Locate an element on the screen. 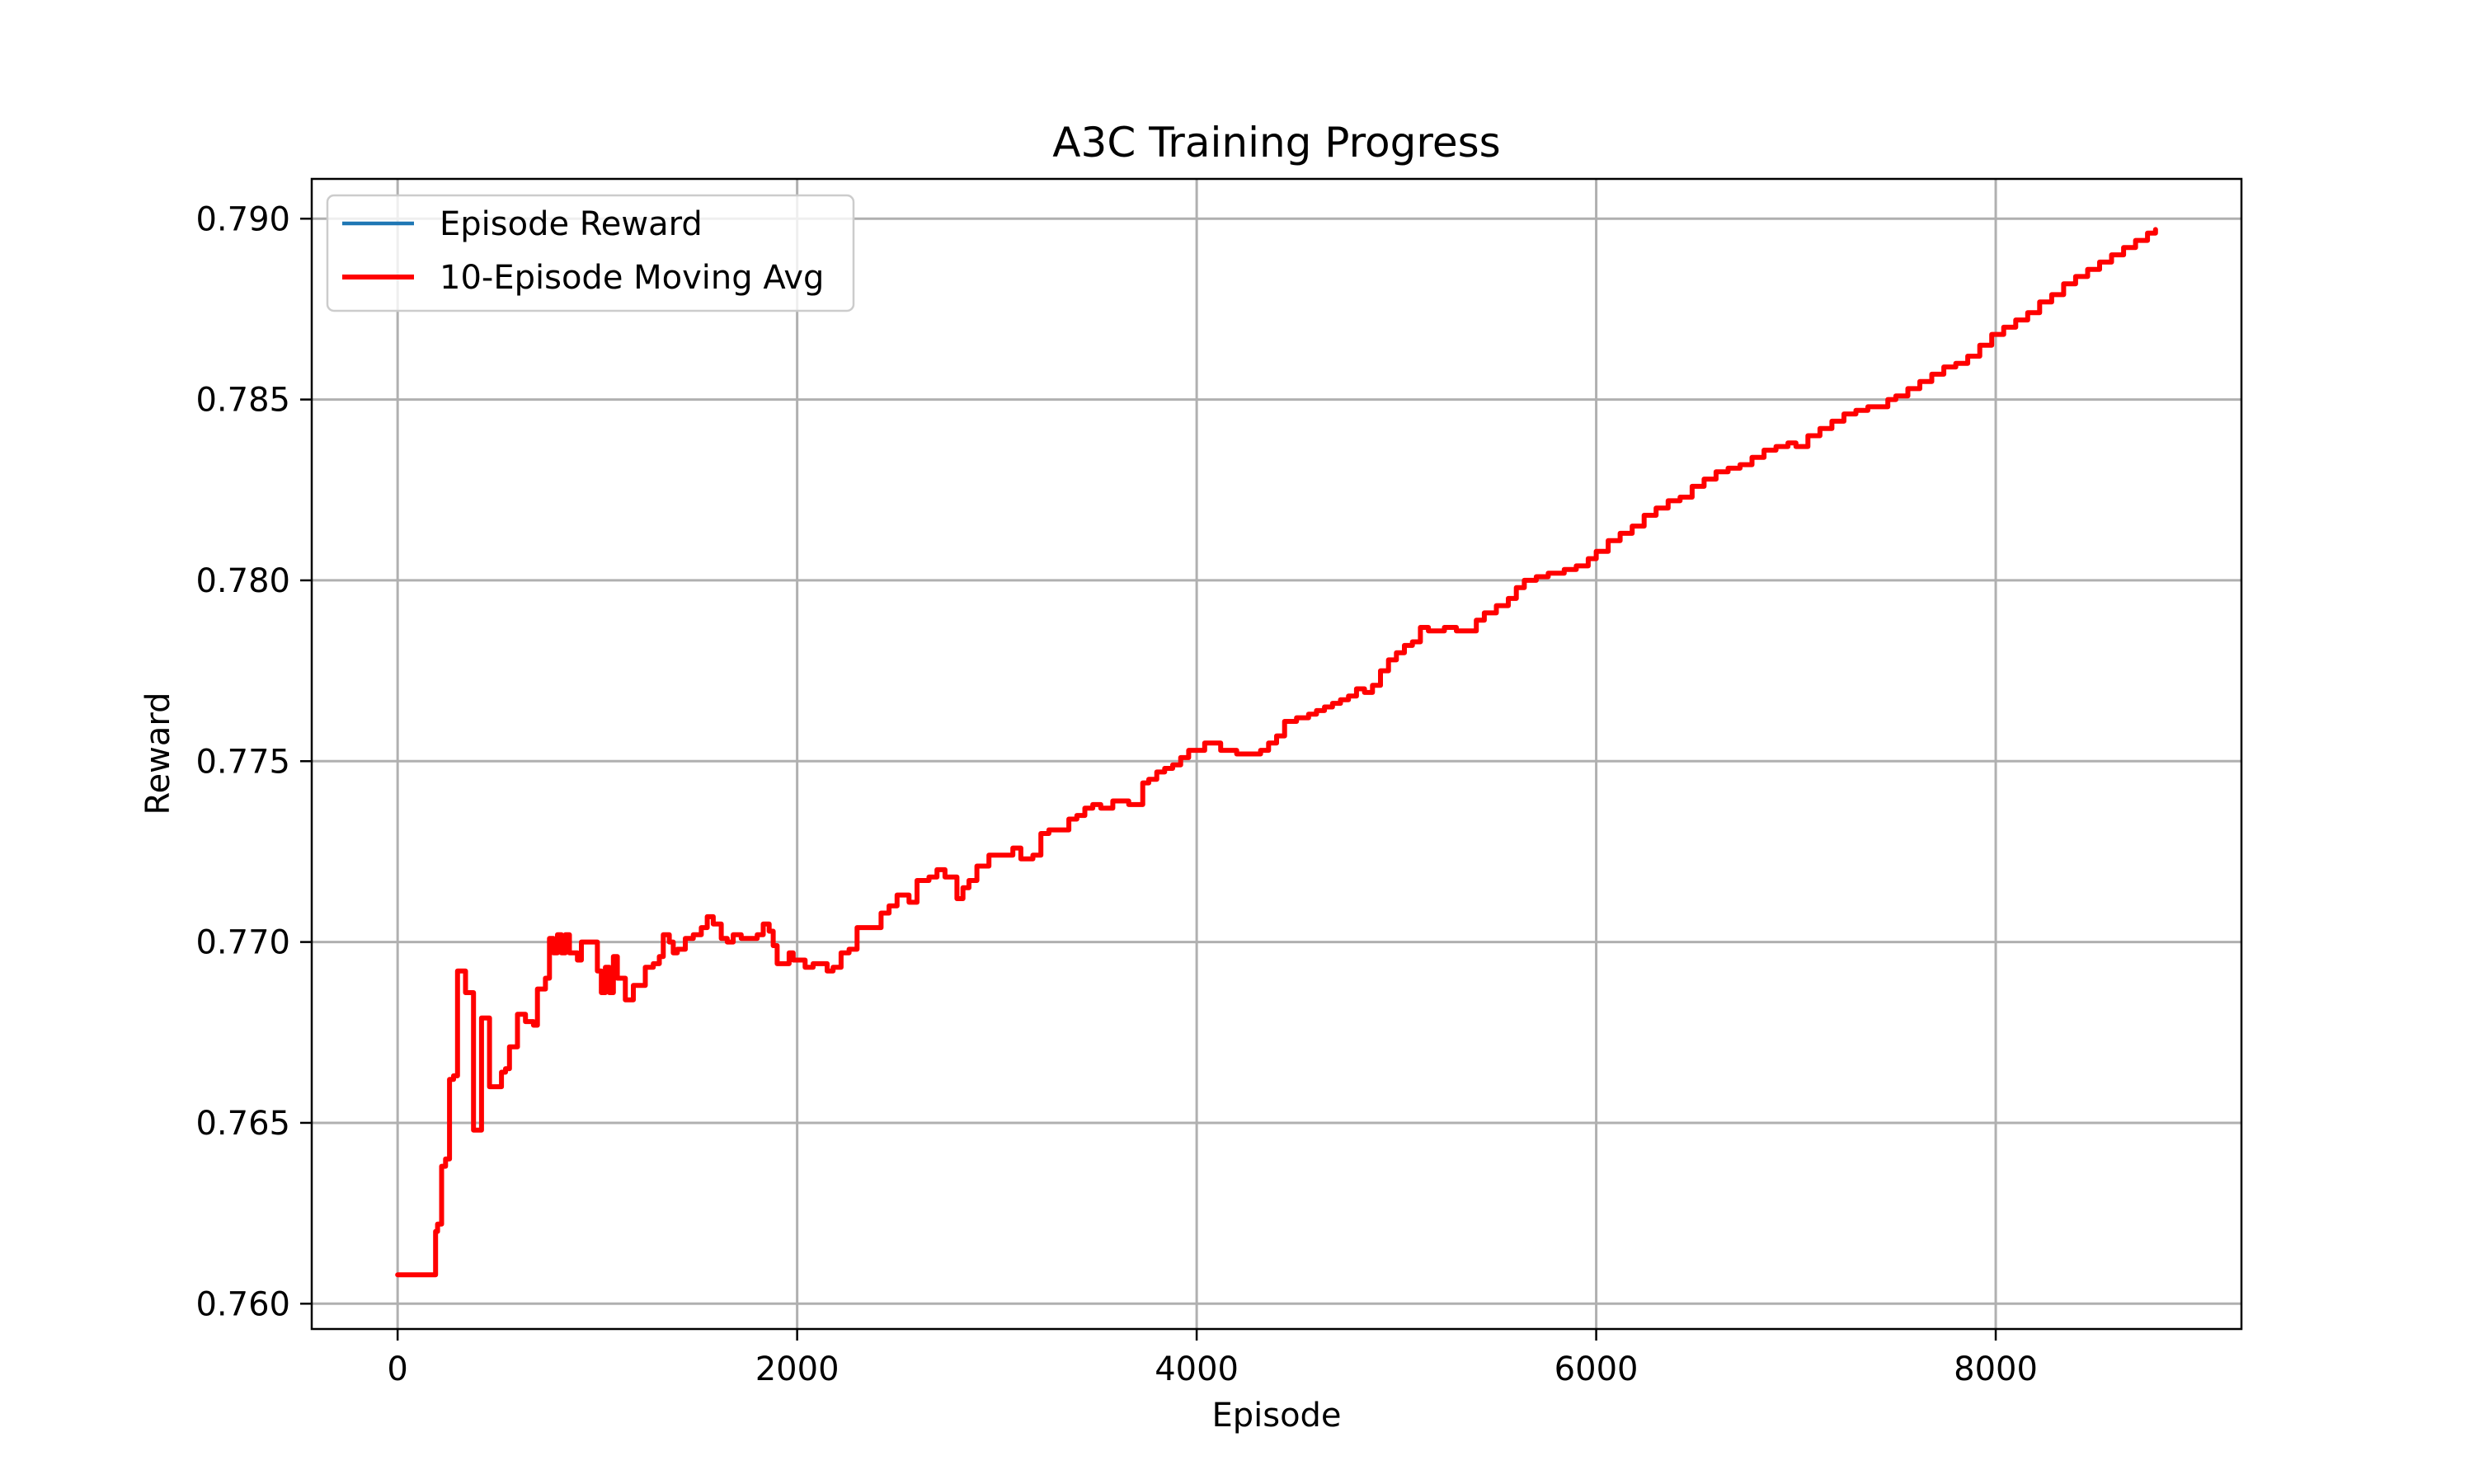 The width and height of the screenshot is (2474, 1484). legend-label-moving-avg: 10-Episode Moving Avg is located at coordinates (632, 278).